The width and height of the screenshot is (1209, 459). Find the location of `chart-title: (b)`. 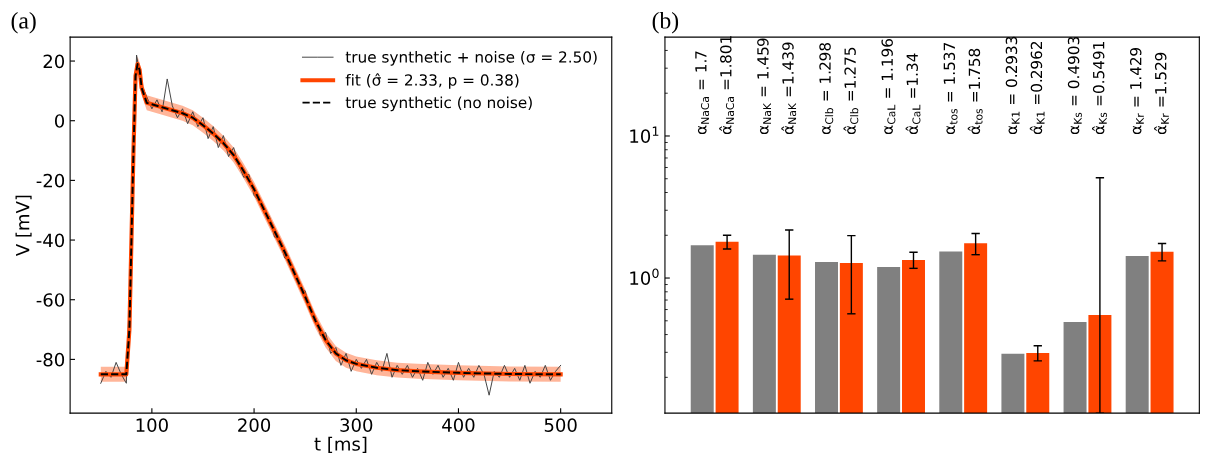

chart-title: (b) is located at coordinates (665, 23).